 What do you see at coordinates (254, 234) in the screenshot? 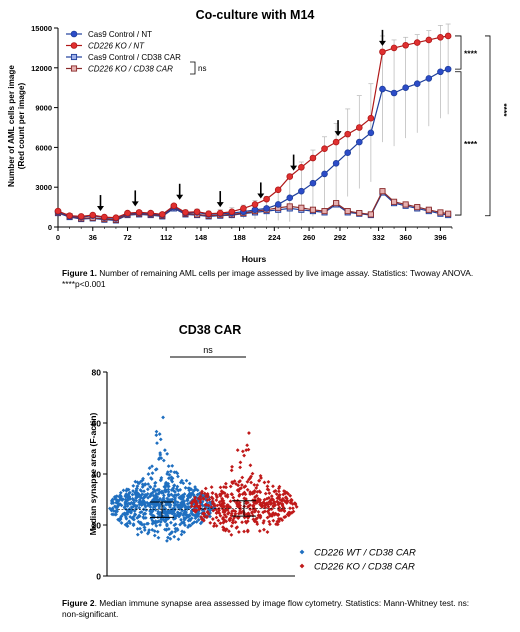
I see `x-axis-ticks: 0 36 72 112 148 188 224 260 292 332 360 396` at bounding box center [254, 234].